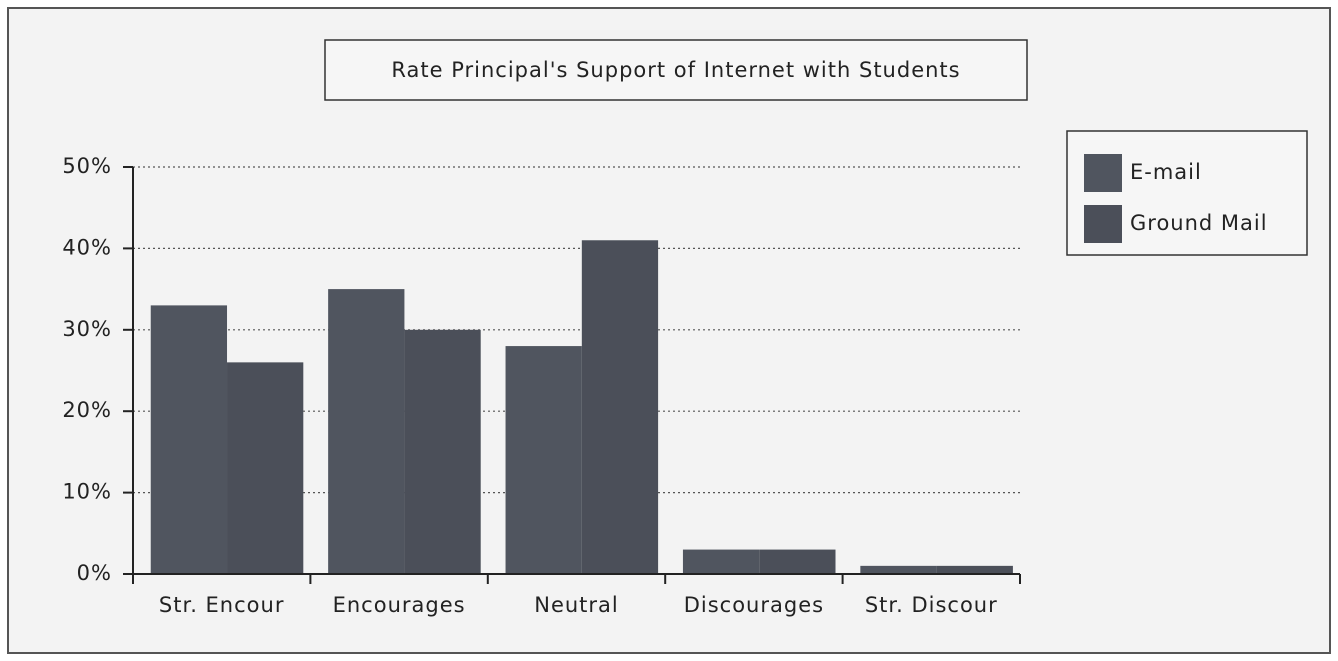 This screenshot has width=1338, height=661. I want to click on x-tick-label: Str. Discour, so click(931, 605).